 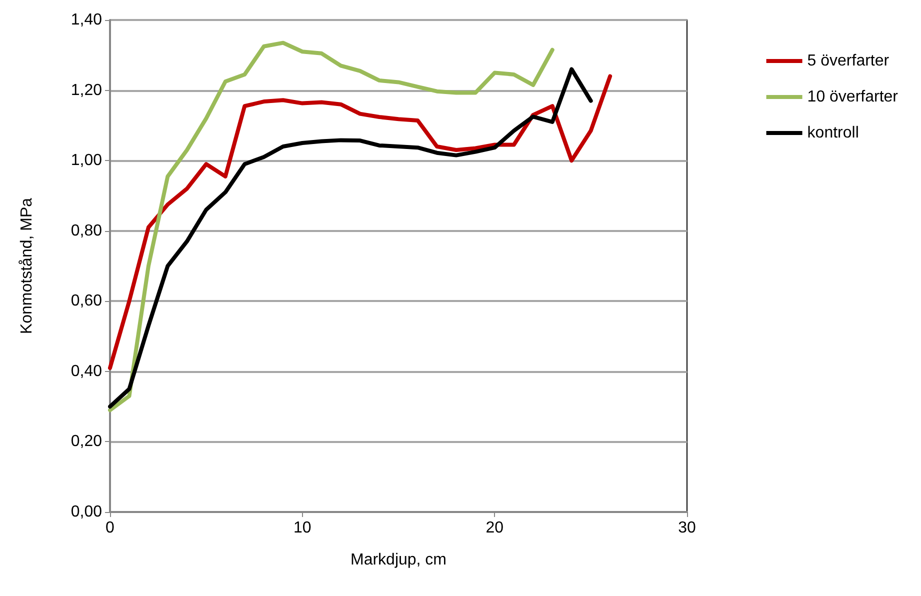 What do you see at coordinates (86, 20) in the screenshot?
I see `y-tick-label: 1,40` at bounding box center [86, 20].